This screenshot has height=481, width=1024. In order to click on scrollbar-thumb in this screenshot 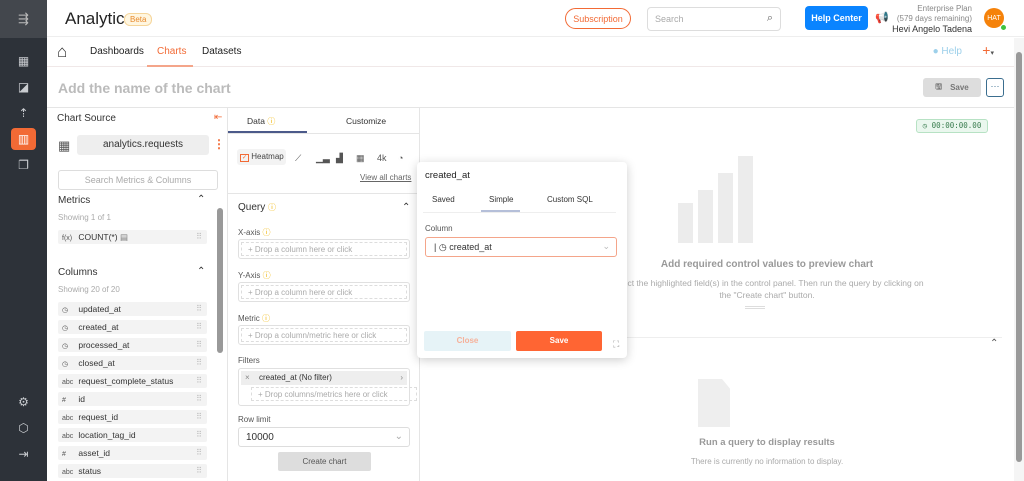, I will do `click(1019, 257)`.